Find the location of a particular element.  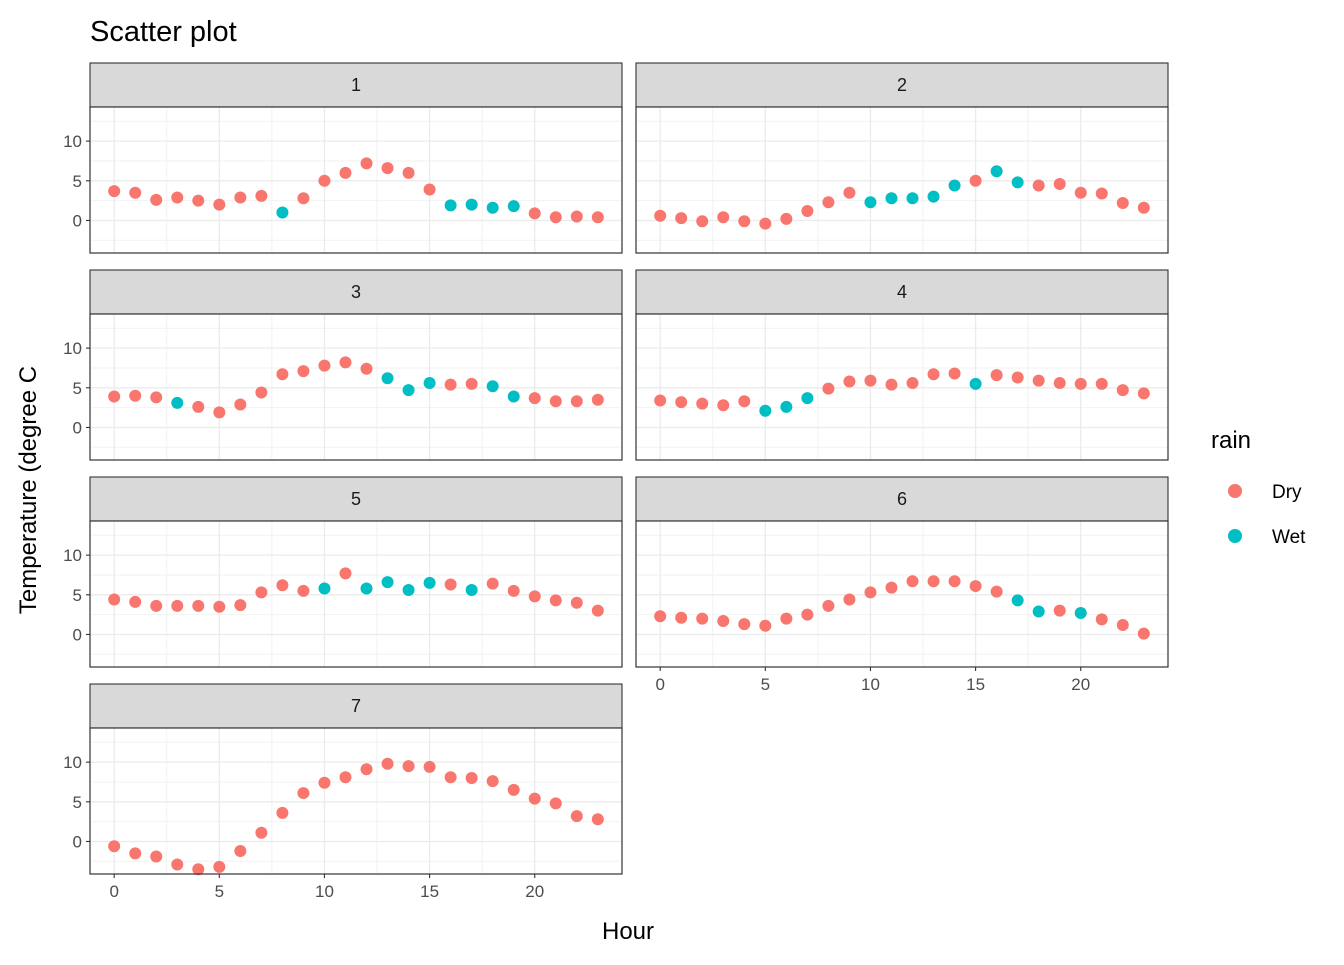

y-axis-title: Temperature (degree C is located at coordinates (28, 490).